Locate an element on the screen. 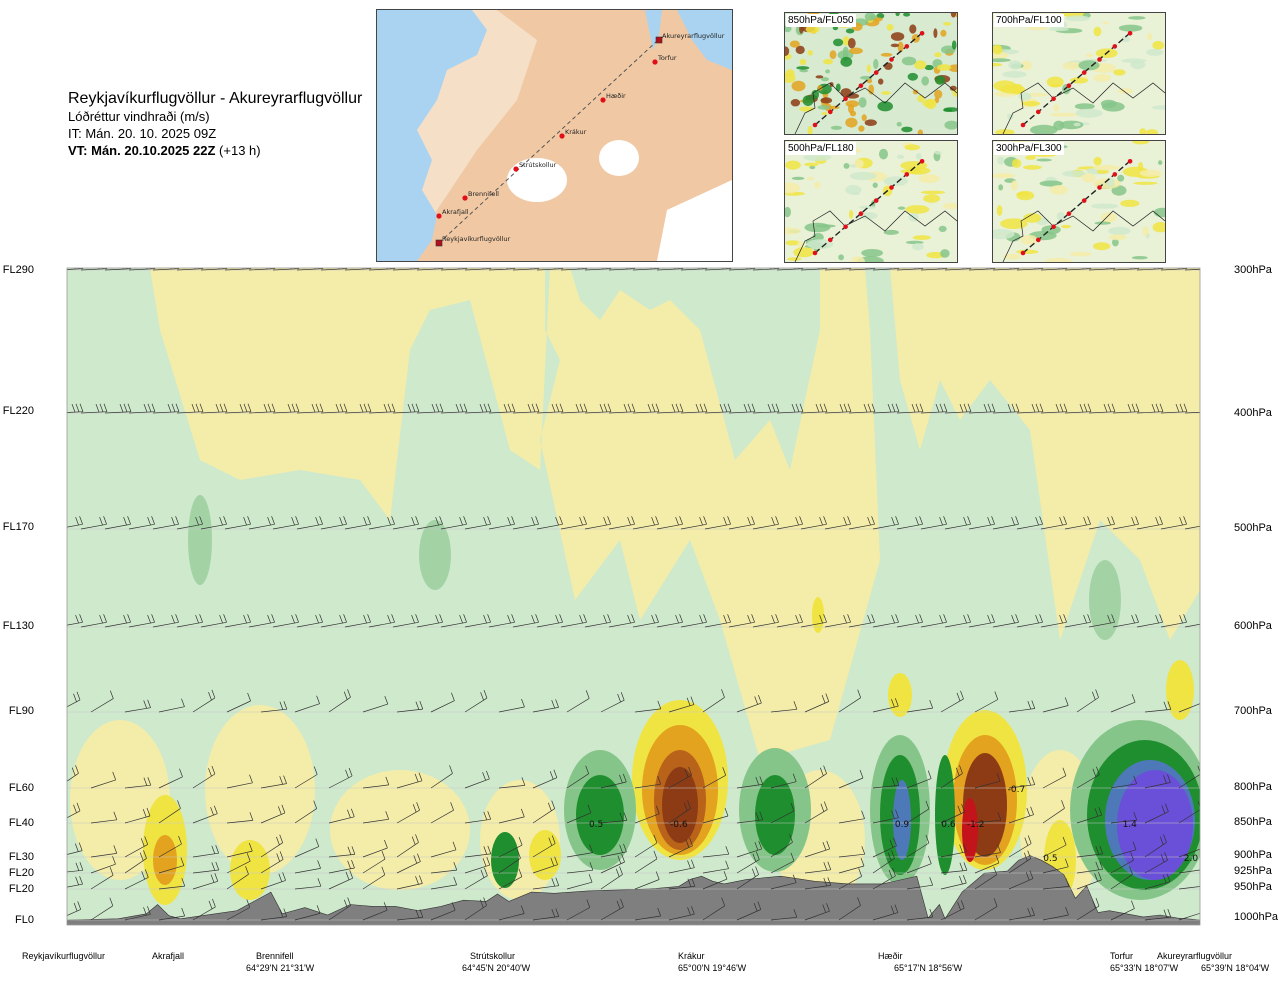  waypoint-strutskollur-coord: 64°45'N 20°40'W is located at coordinates (496, 968).